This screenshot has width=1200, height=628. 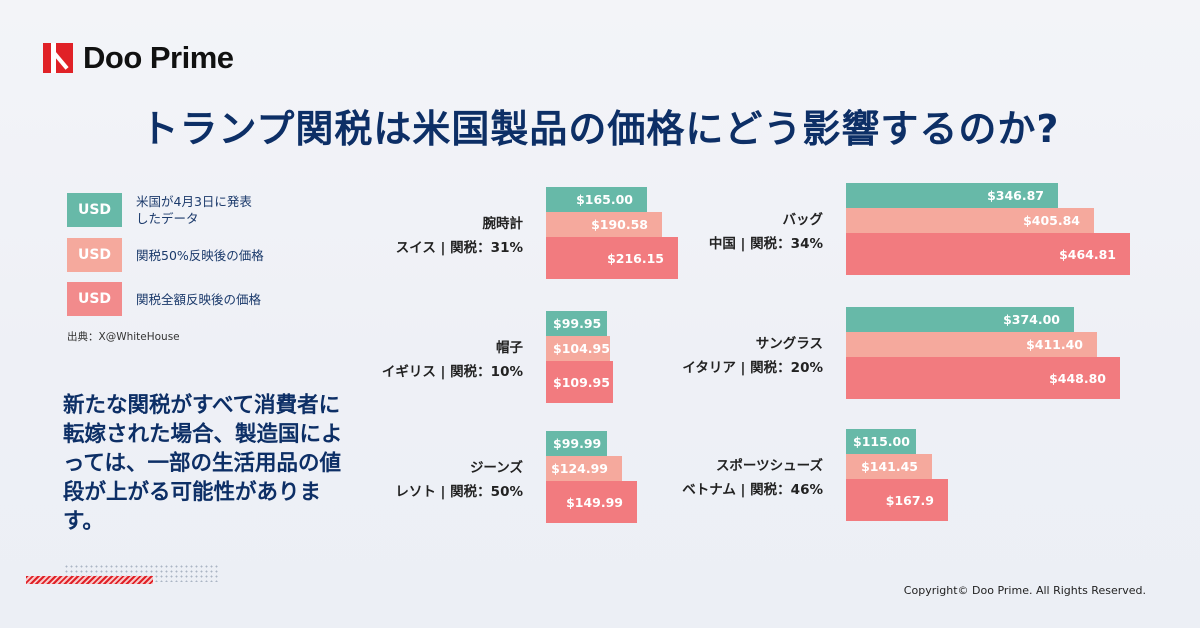 What do you see at coordinates (576, 323) in the screenshot?
I see `bar: $99.95` at bounding box center [576, 323].